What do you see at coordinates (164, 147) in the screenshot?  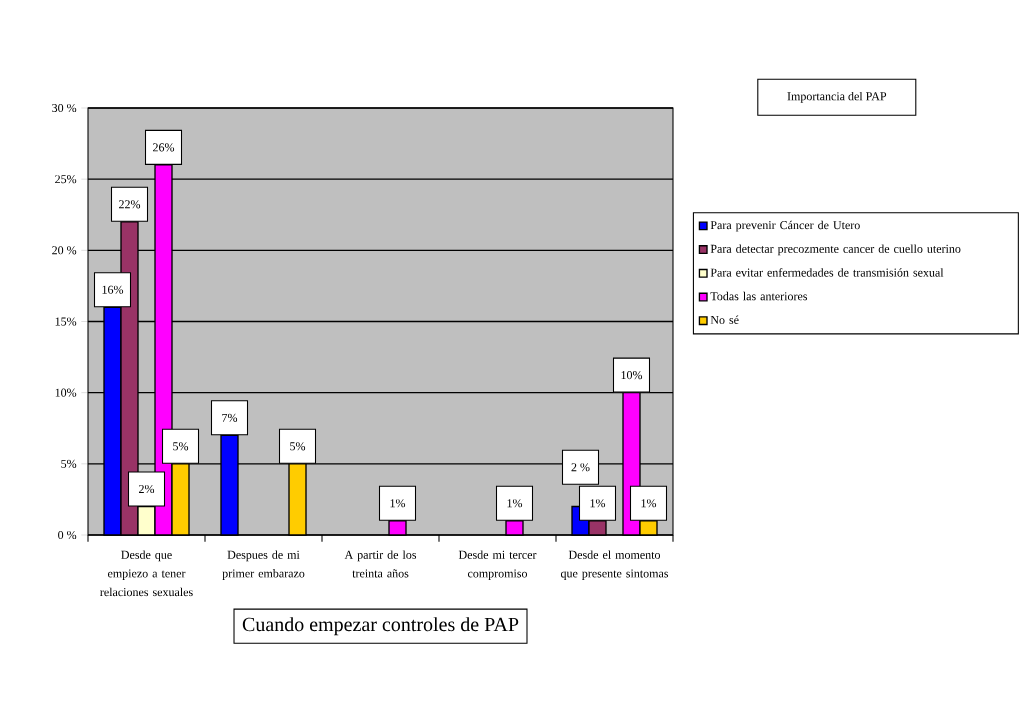 I see `data-label: 26%` at bounding box center [164, 147].